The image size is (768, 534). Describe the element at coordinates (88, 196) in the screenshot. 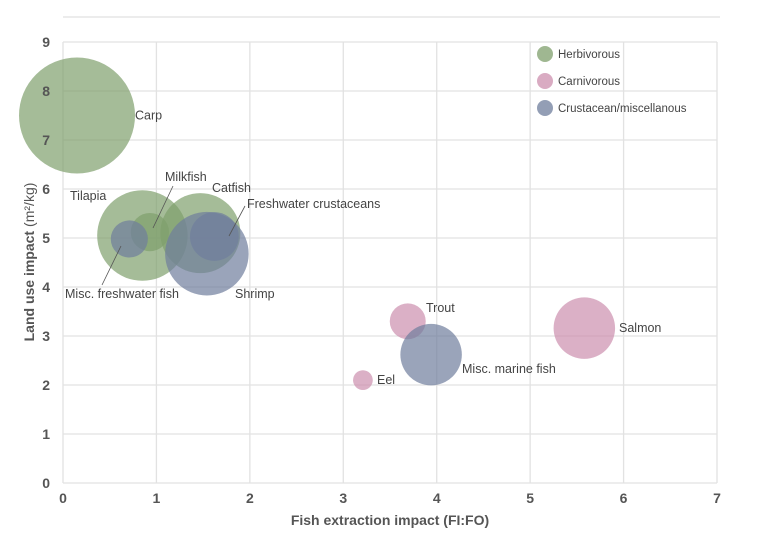

I see `bubble-label: Tilapia` at that location.